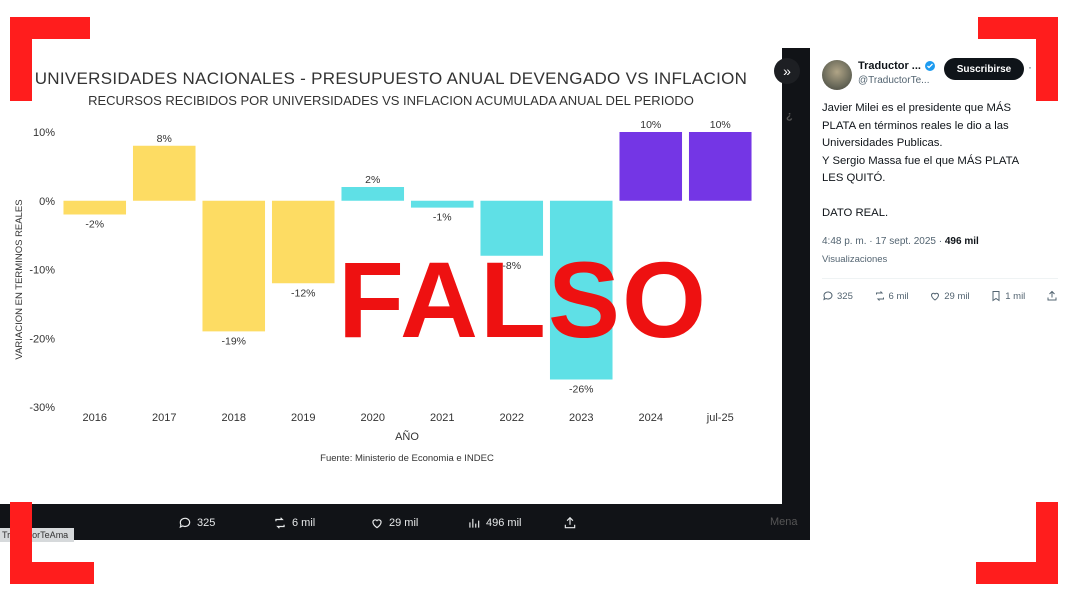  I want to click on share-action, so click(570, 523).